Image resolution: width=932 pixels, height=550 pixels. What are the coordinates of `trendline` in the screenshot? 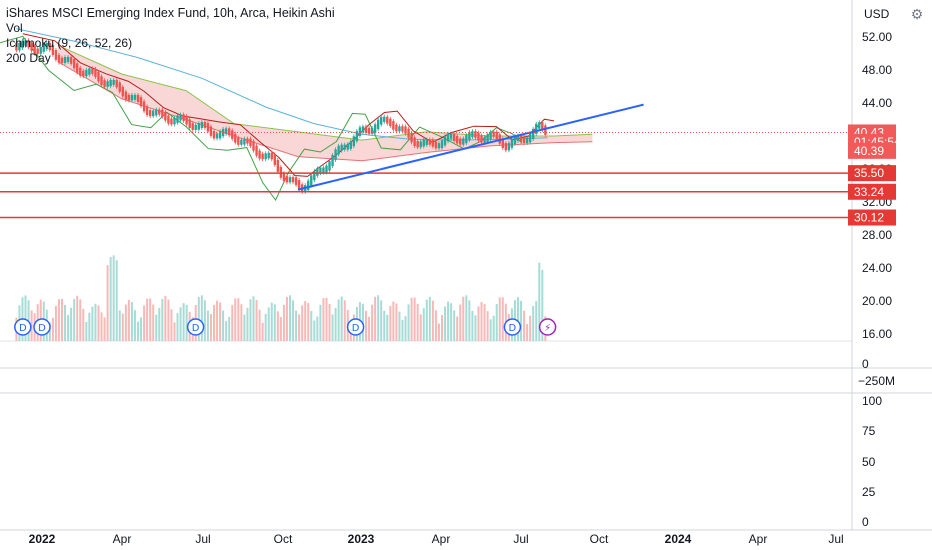 It's located at (470, 147).